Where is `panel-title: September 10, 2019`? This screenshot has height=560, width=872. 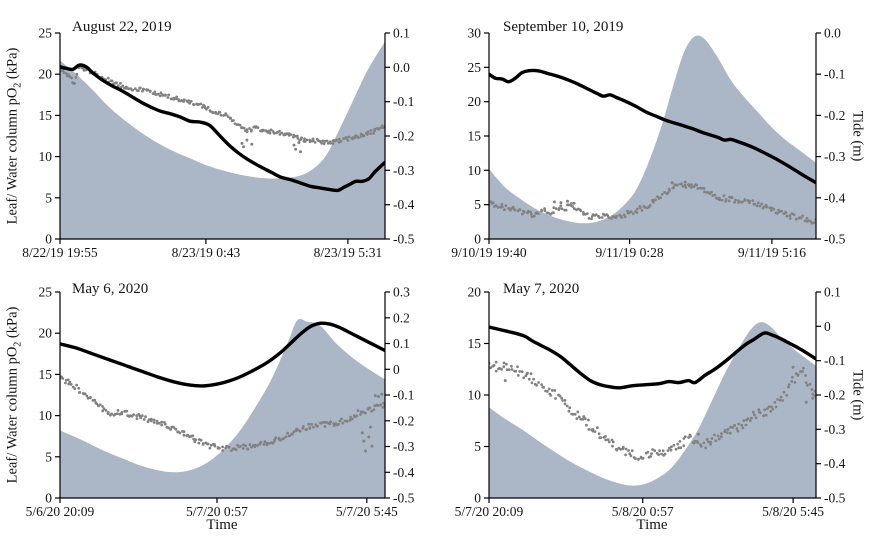 panel-title: September 10, 2019 is located at coordinates (563, 27).